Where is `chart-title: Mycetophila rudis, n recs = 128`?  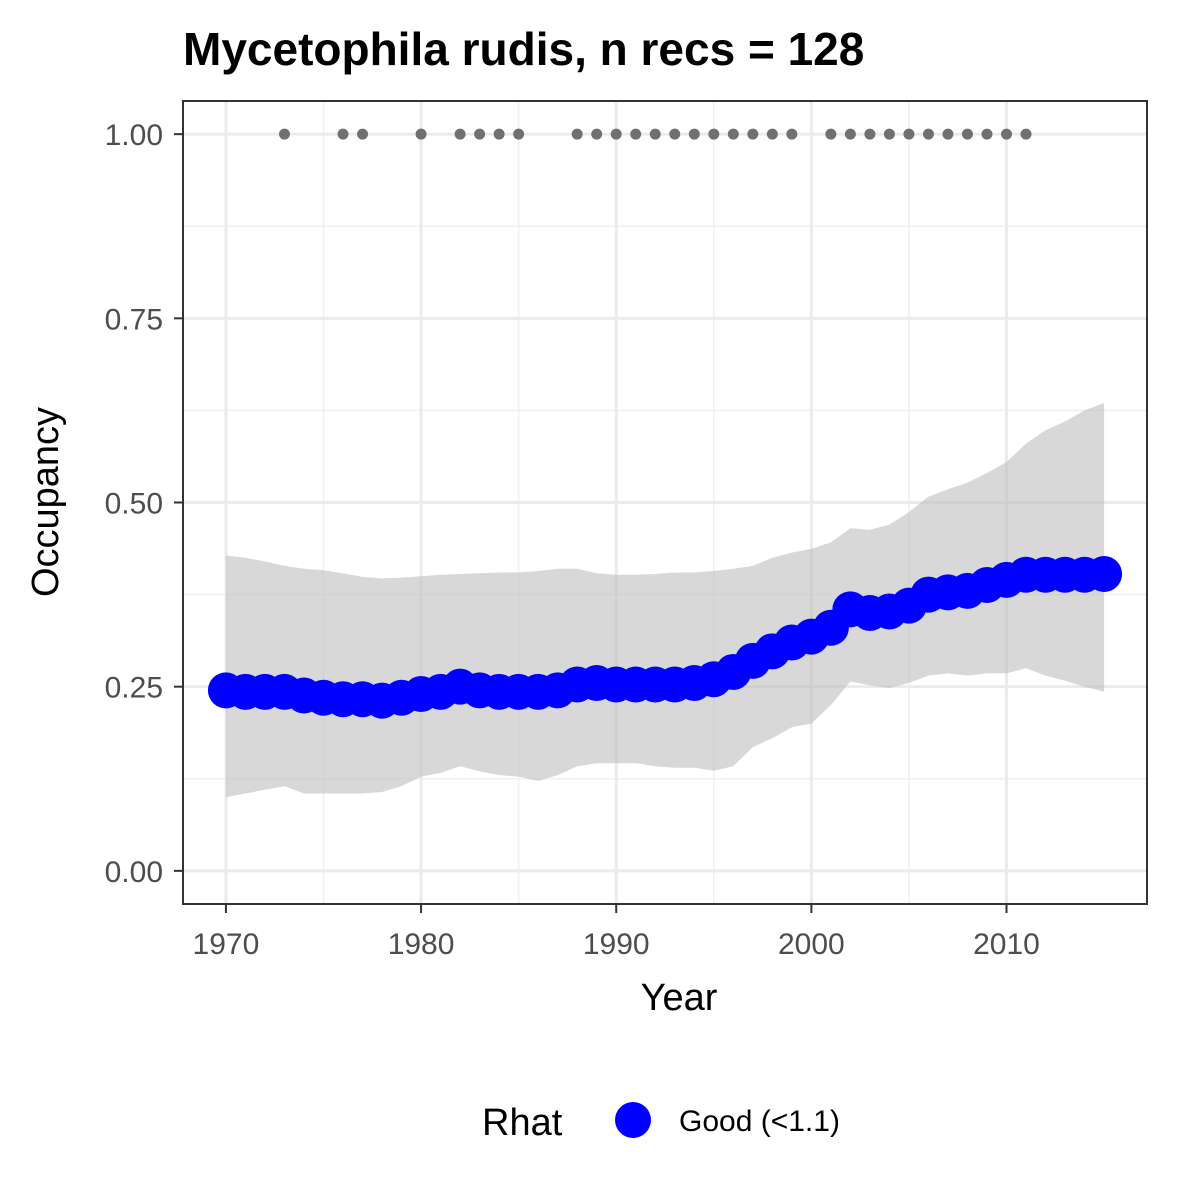
chart-title: Mycetophila rudis, n recs = 128 is located at coordinates (523, 49).